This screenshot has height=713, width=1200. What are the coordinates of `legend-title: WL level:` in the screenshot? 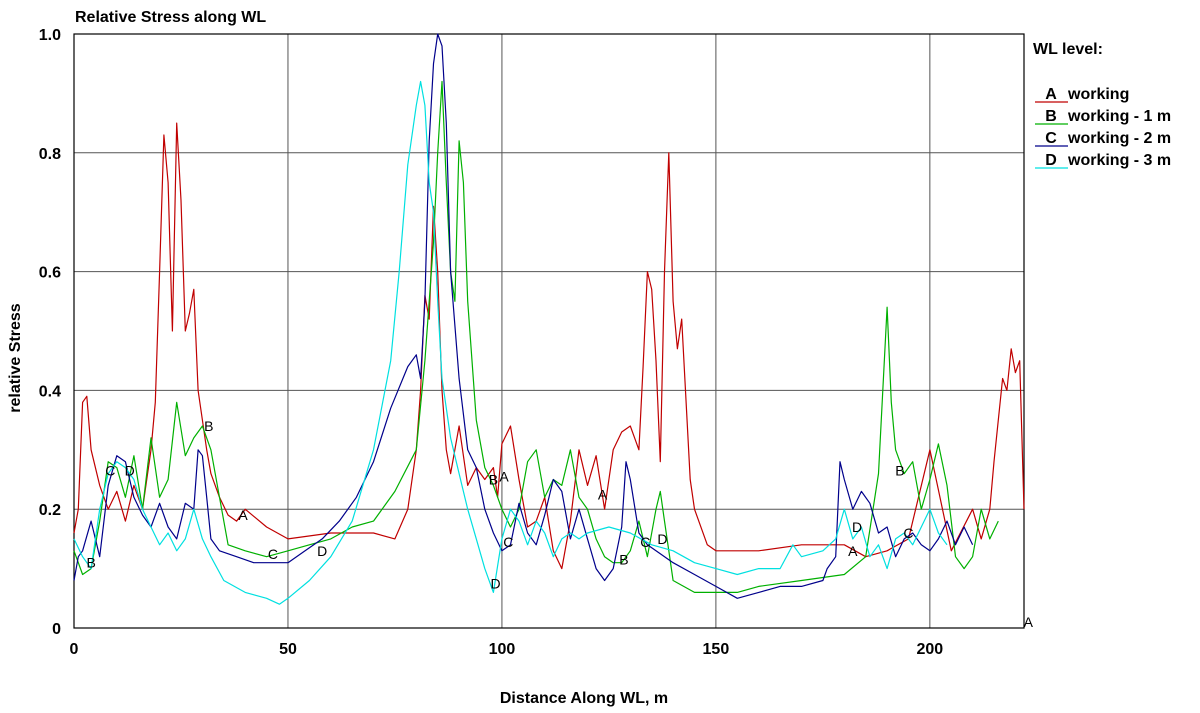 It's located at (1068, 49).